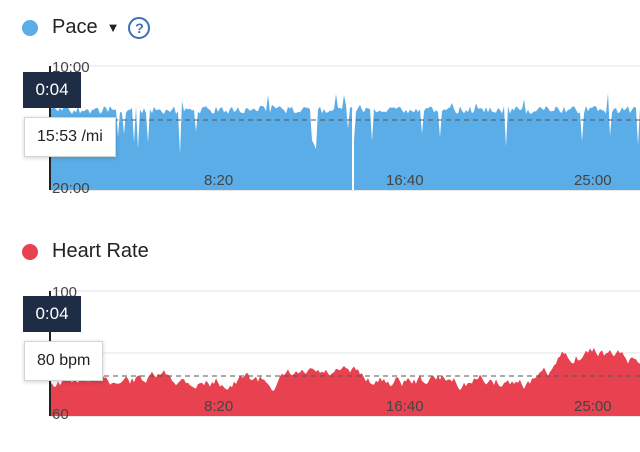 The width and height of the screenshot is (640, 452). Describe the element at coordinates (345, 381) in the screenshot. I see `heart-rate-area` at that location.